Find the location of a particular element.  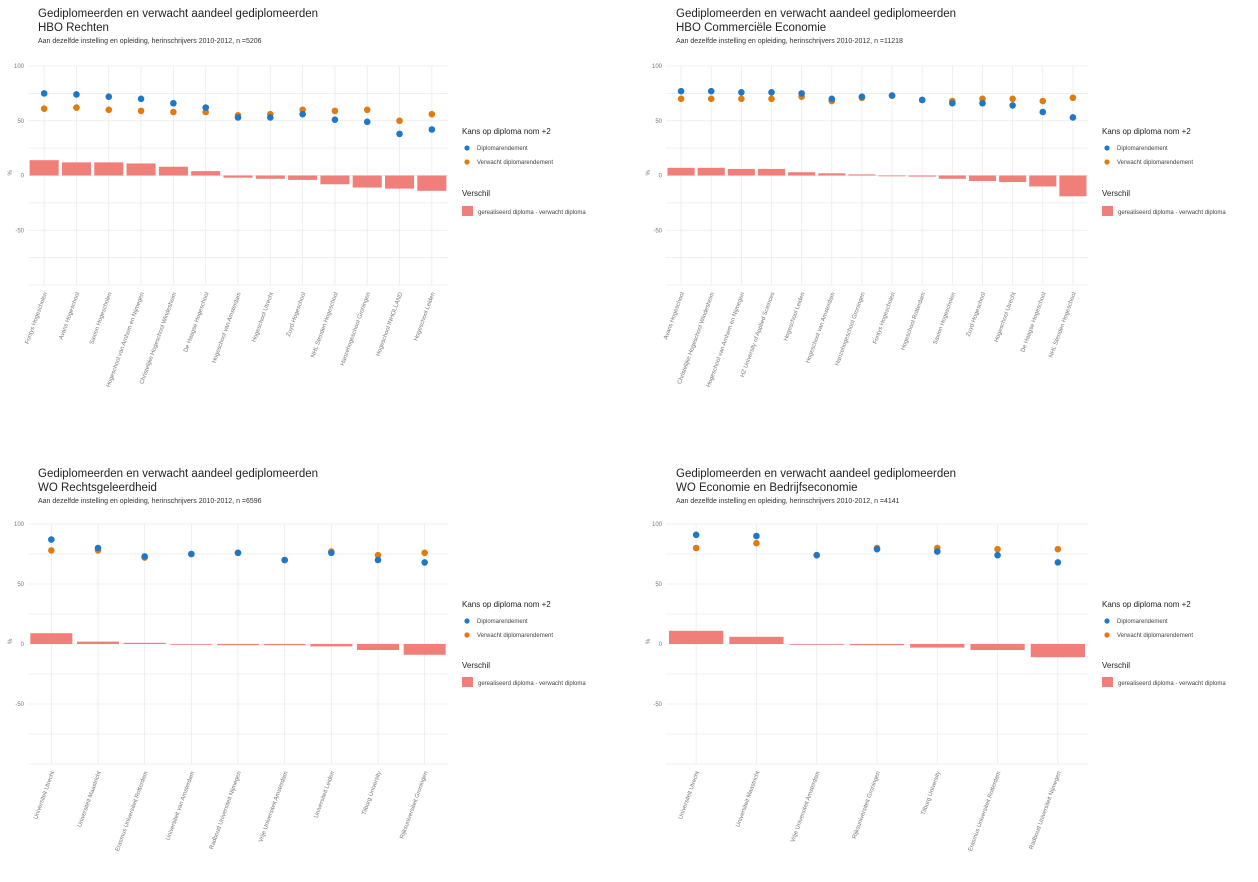

x-tick-label: Universiteit Leiden is located at coordinates (325, 795).